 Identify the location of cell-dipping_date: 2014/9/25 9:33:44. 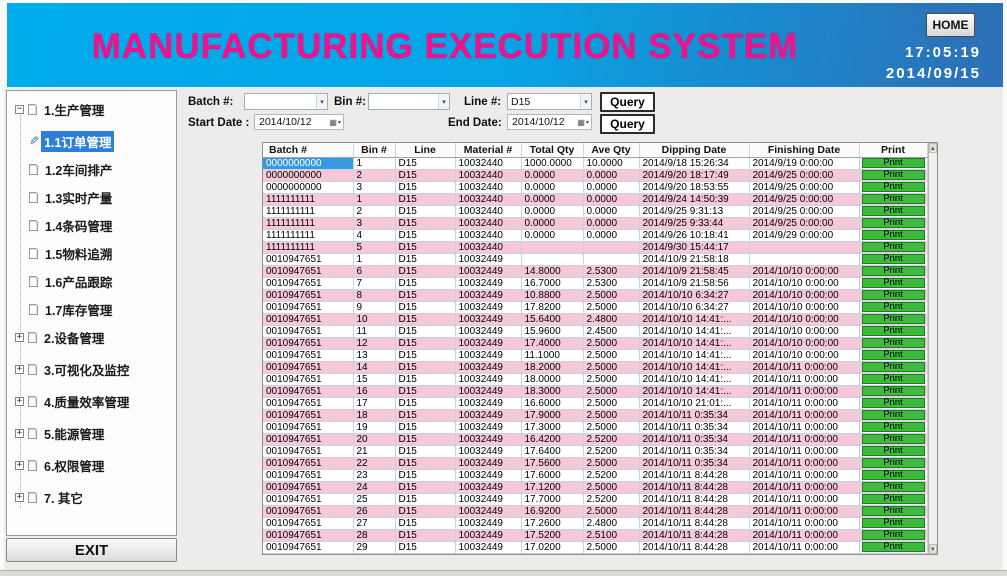
(694, 223).